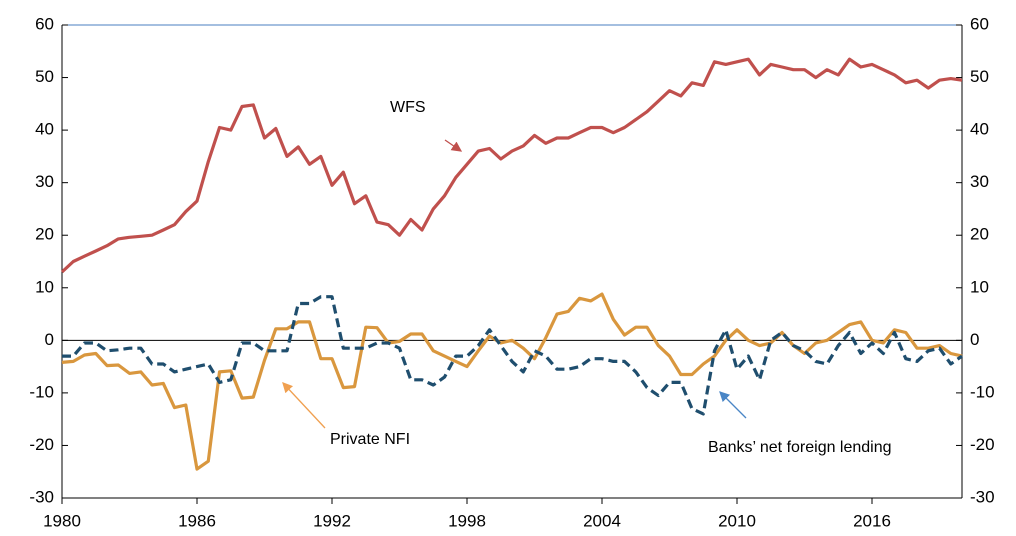 Image resolution: width=1016 pixels, height=536 pixels. I want to click on x-tick-label: 1980, so click(62, 520).